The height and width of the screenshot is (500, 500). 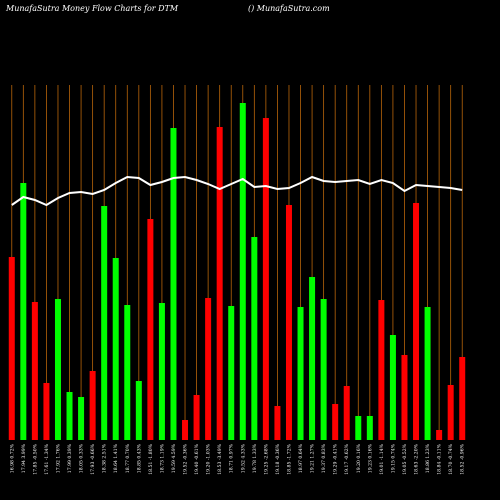 I want to click on x-tick-label: 19.78 1.33%, so click(x=255, y=458).